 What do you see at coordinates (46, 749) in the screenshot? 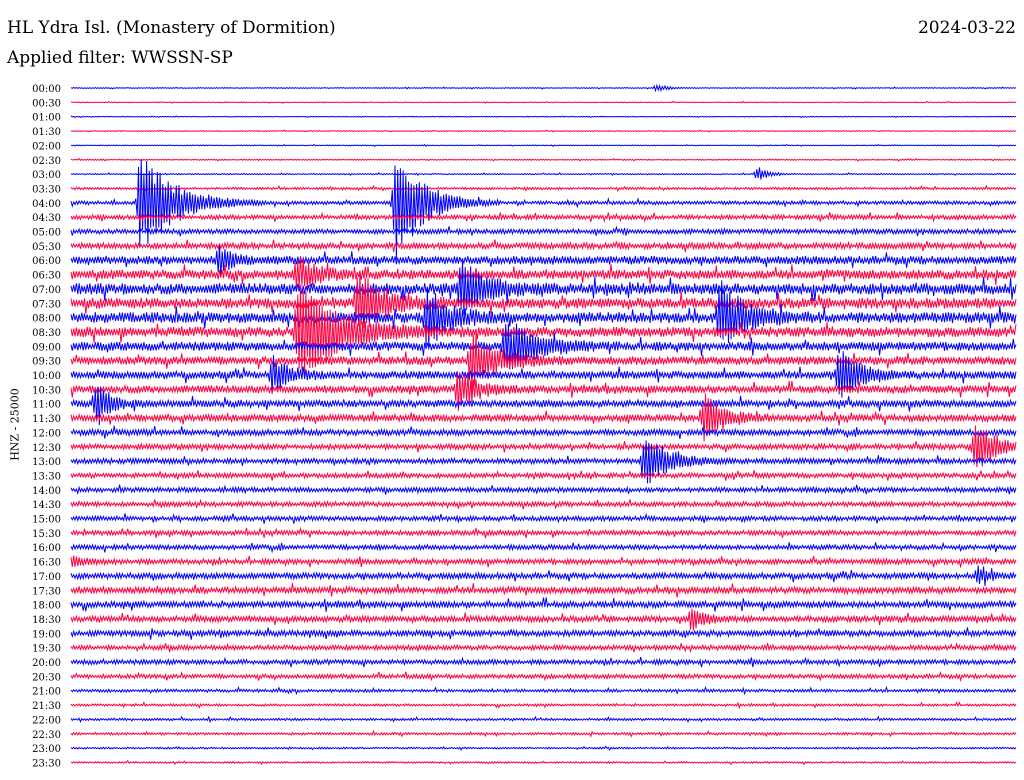
I see `row-time-label: 23:00` at bounding box center [46, 749].